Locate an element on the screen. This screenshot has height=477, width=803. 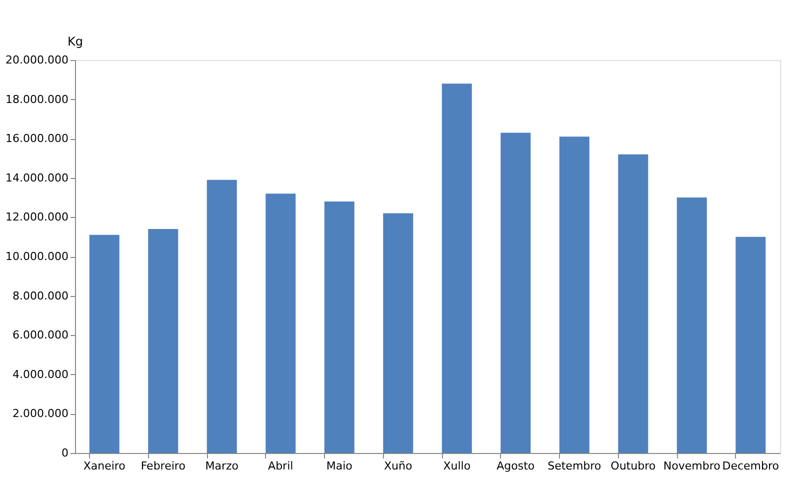
x-tick-label: Agosto is located at coordinates (515, 466).